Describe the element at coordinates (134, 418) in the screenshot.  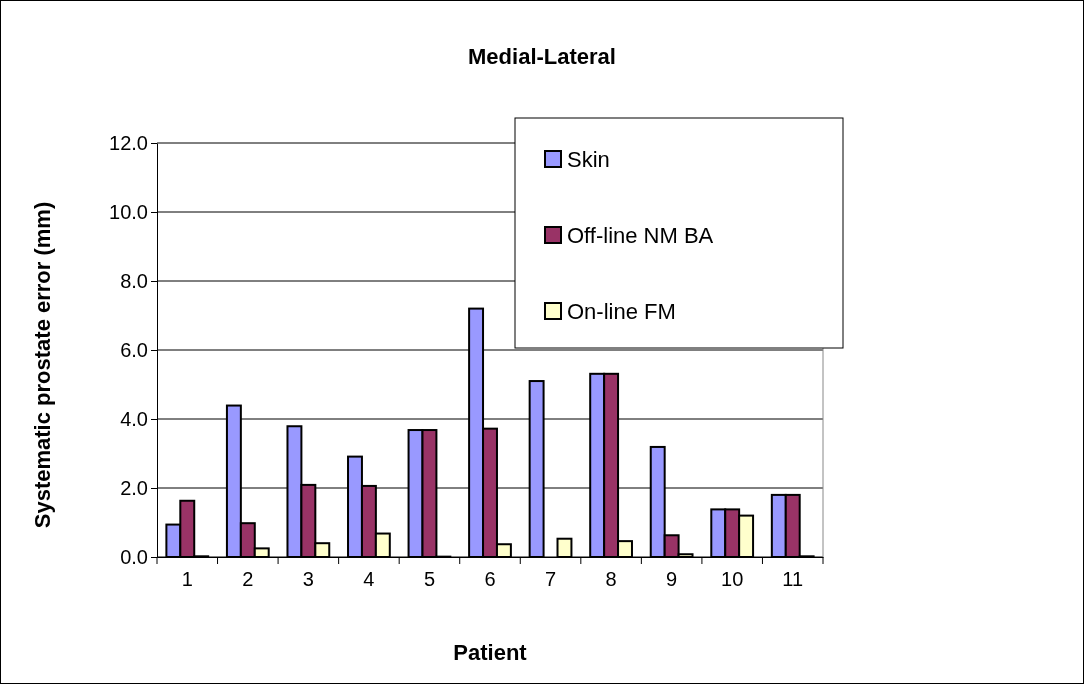
I see `y-tick-label: 4.0` at that location.